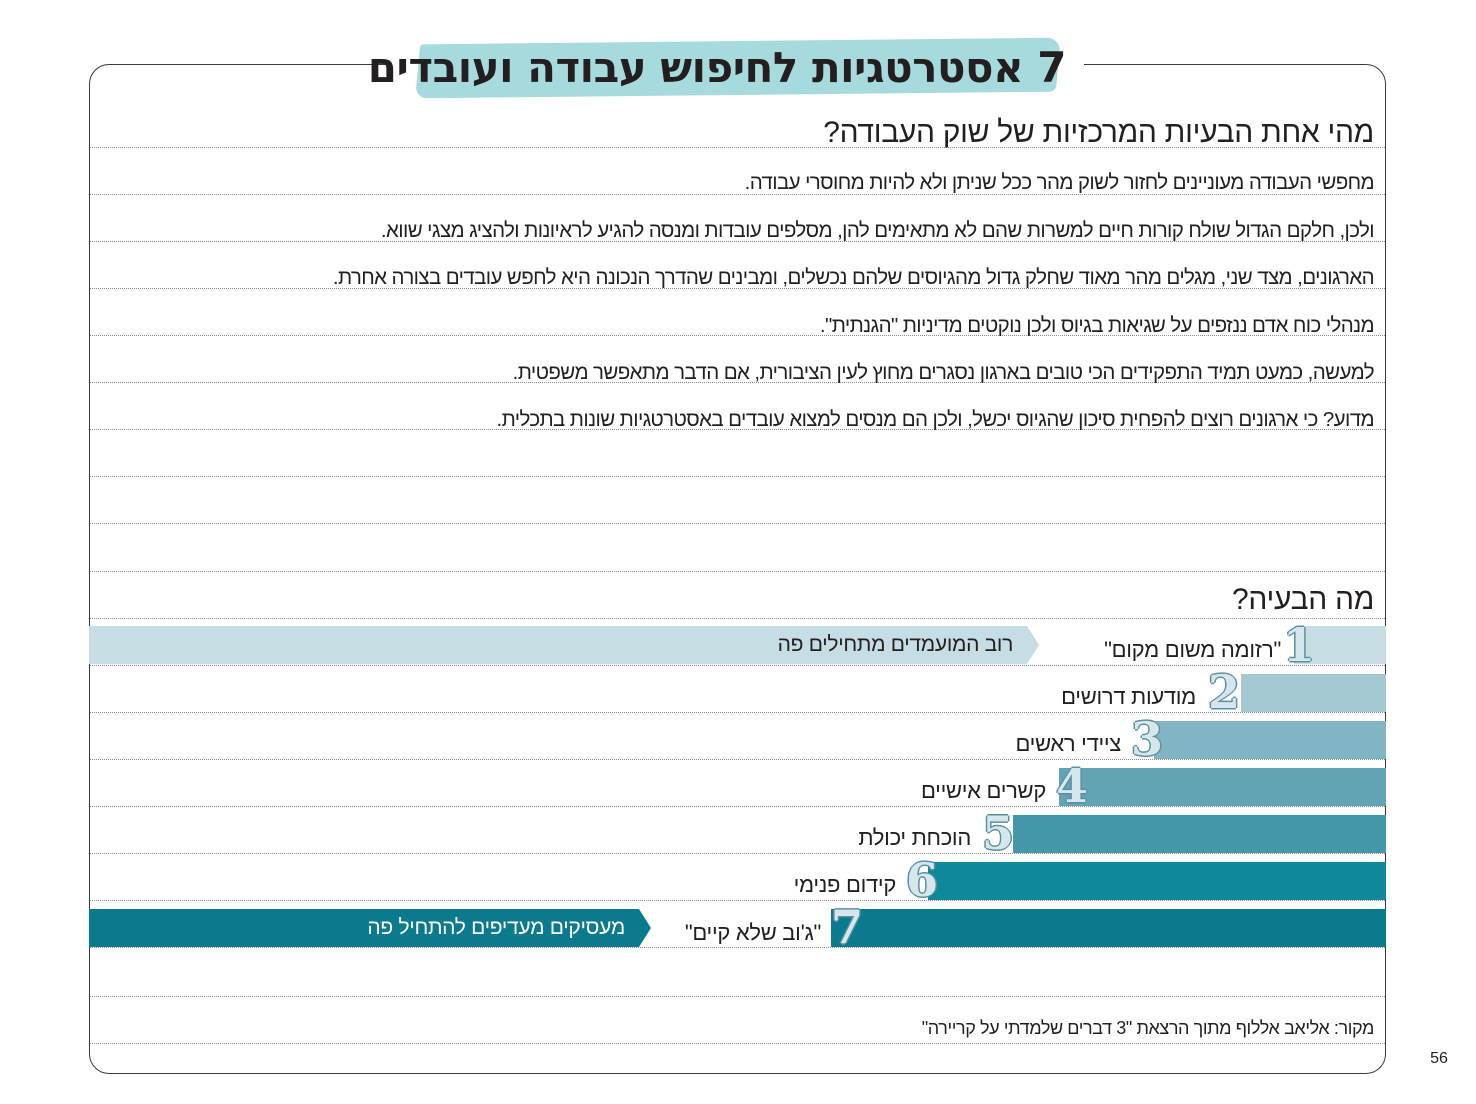 The height and width of the screenshot is (1104, 1476). Describe the element at coordinates (1147, 739) in the screenshot. I see `strategy-number-3: 3` at that location.